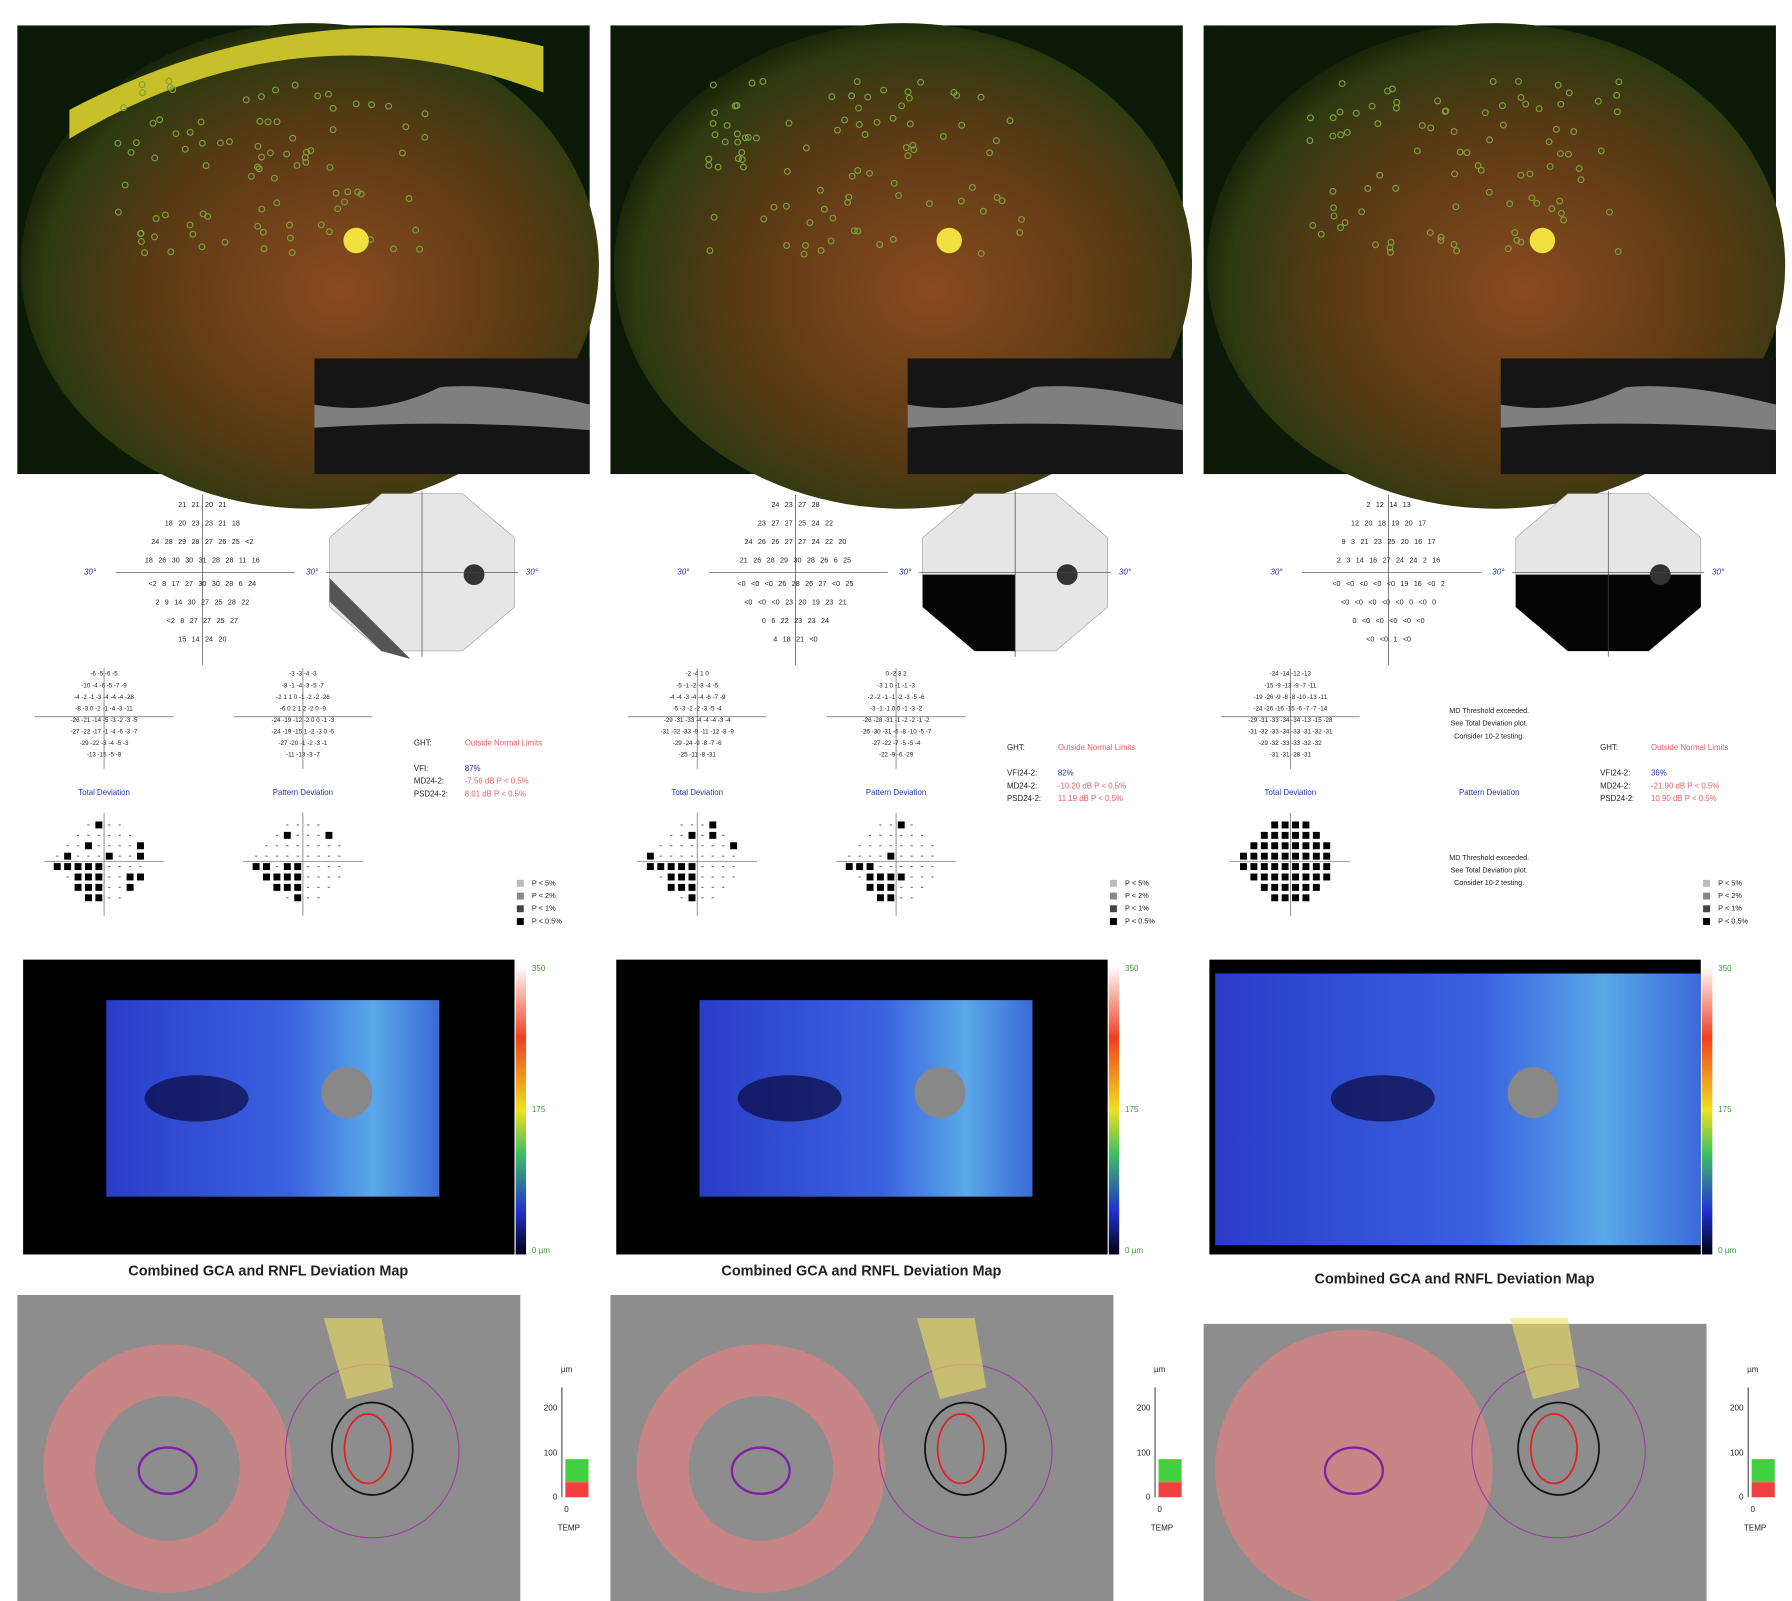  What do you see at coordinates (1660, 575) in the screenshot?
I see `blind-spot` at bounding box center [1660, 575].